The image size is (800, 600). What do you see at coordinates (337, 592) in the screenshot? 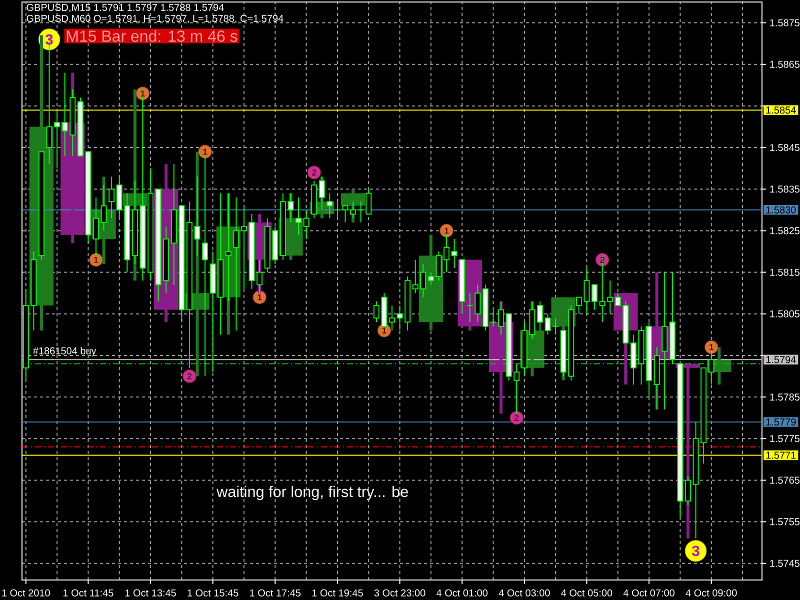
I see `x-tick-label: 1 Oct 19:45` at bounding box center [337, 592].